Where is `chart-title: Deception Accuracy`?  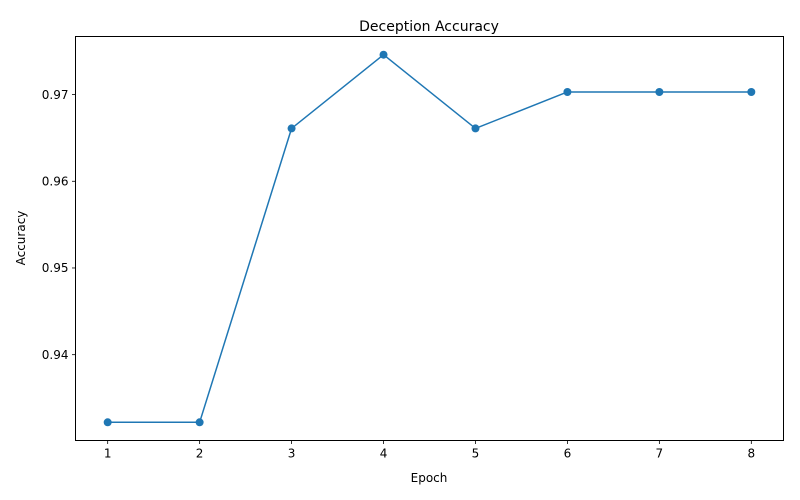
chart-title: Deception Accuracy is located at coordinates (429, 27).